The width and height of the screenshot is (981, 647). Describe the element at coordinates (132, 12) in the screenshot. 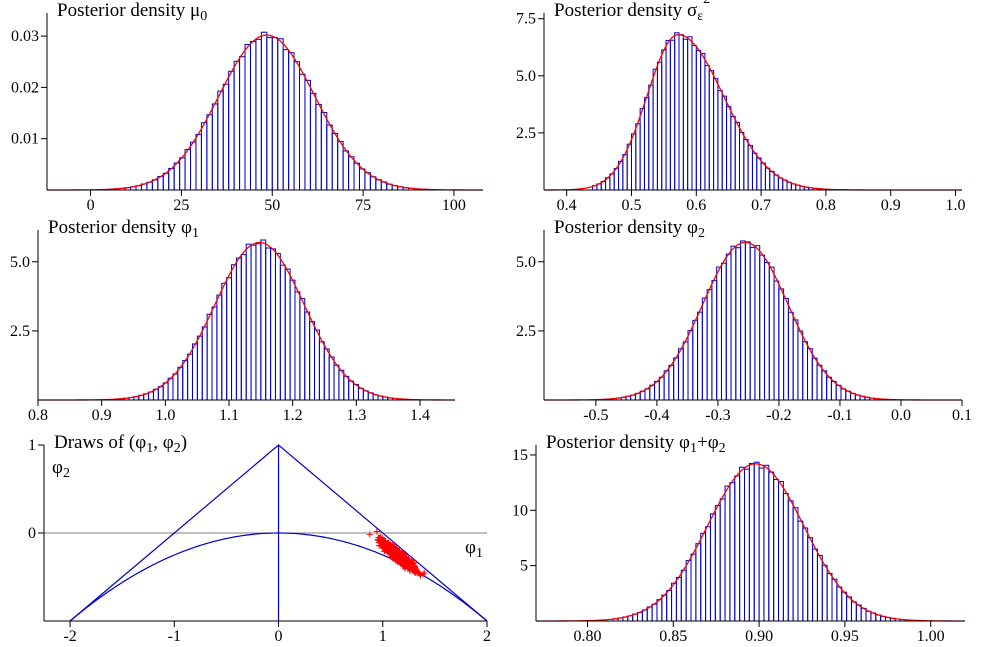

I see `panel-title: Posterior density μ0` at that location.